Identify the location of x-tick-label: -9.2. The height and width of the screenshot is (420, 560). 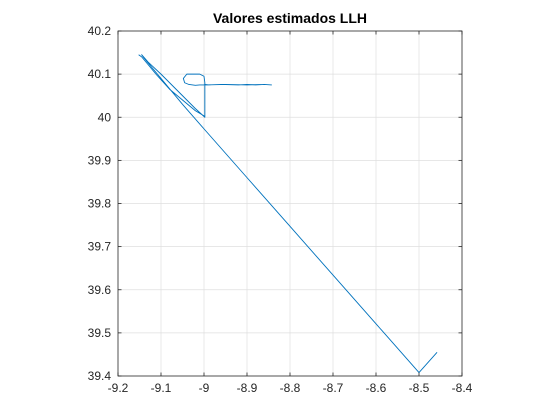
(118, 388).